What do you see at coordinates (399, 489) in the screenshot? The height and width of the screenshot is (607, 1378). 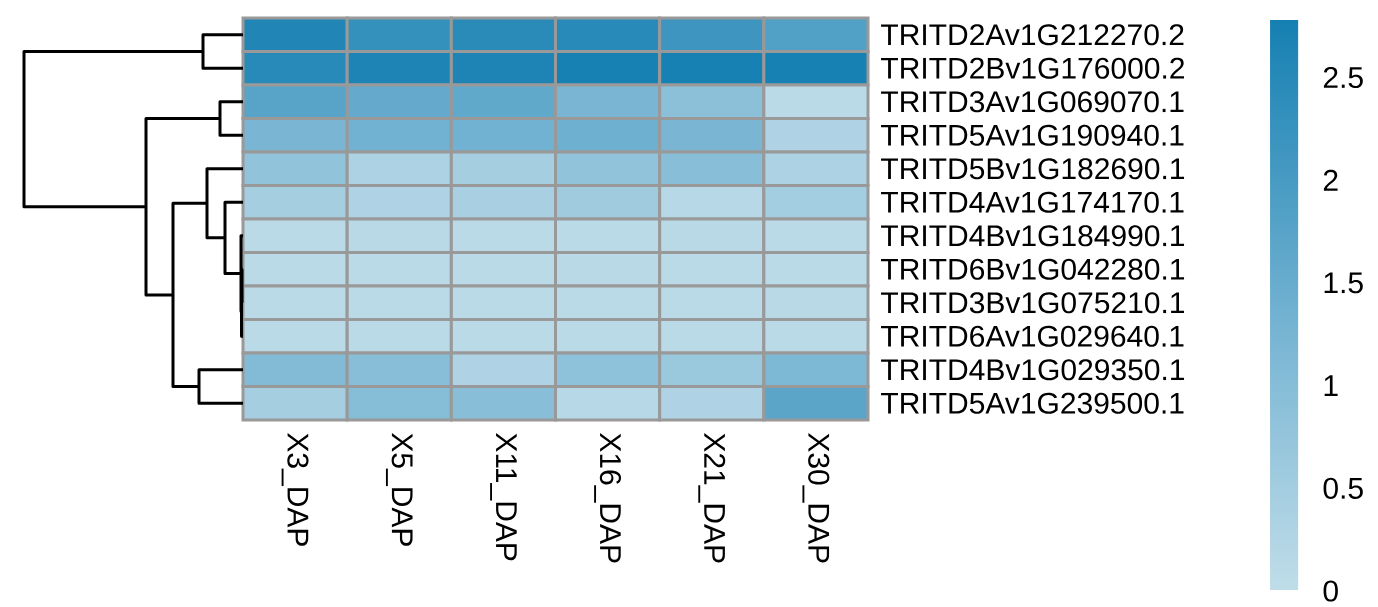 I see `x-tick-label: X5_DAP` at bounding box center [399, 489].